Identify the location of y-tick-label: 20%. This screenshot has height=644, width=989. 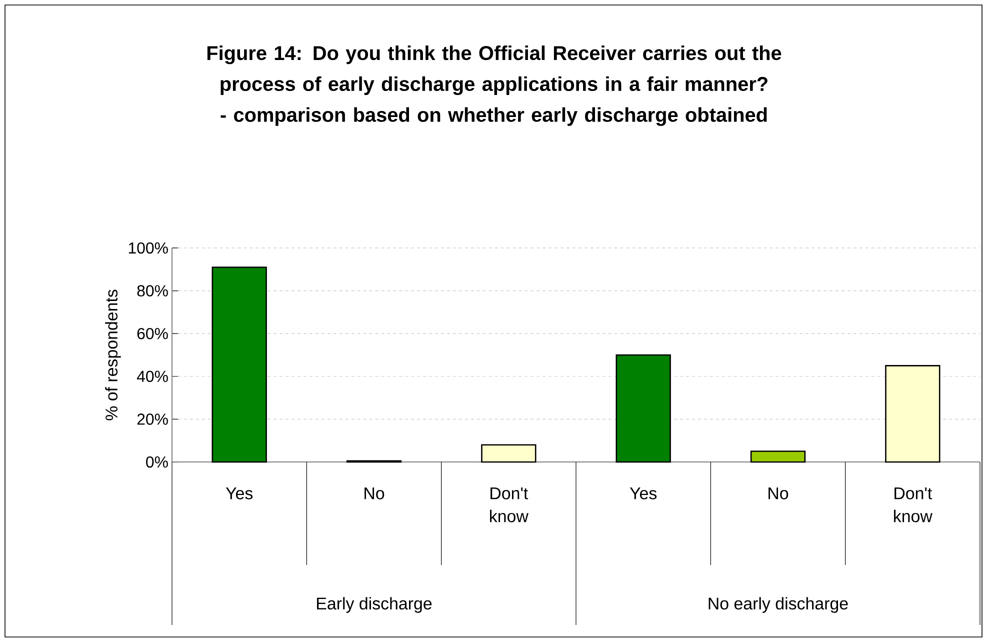
(152, 419).